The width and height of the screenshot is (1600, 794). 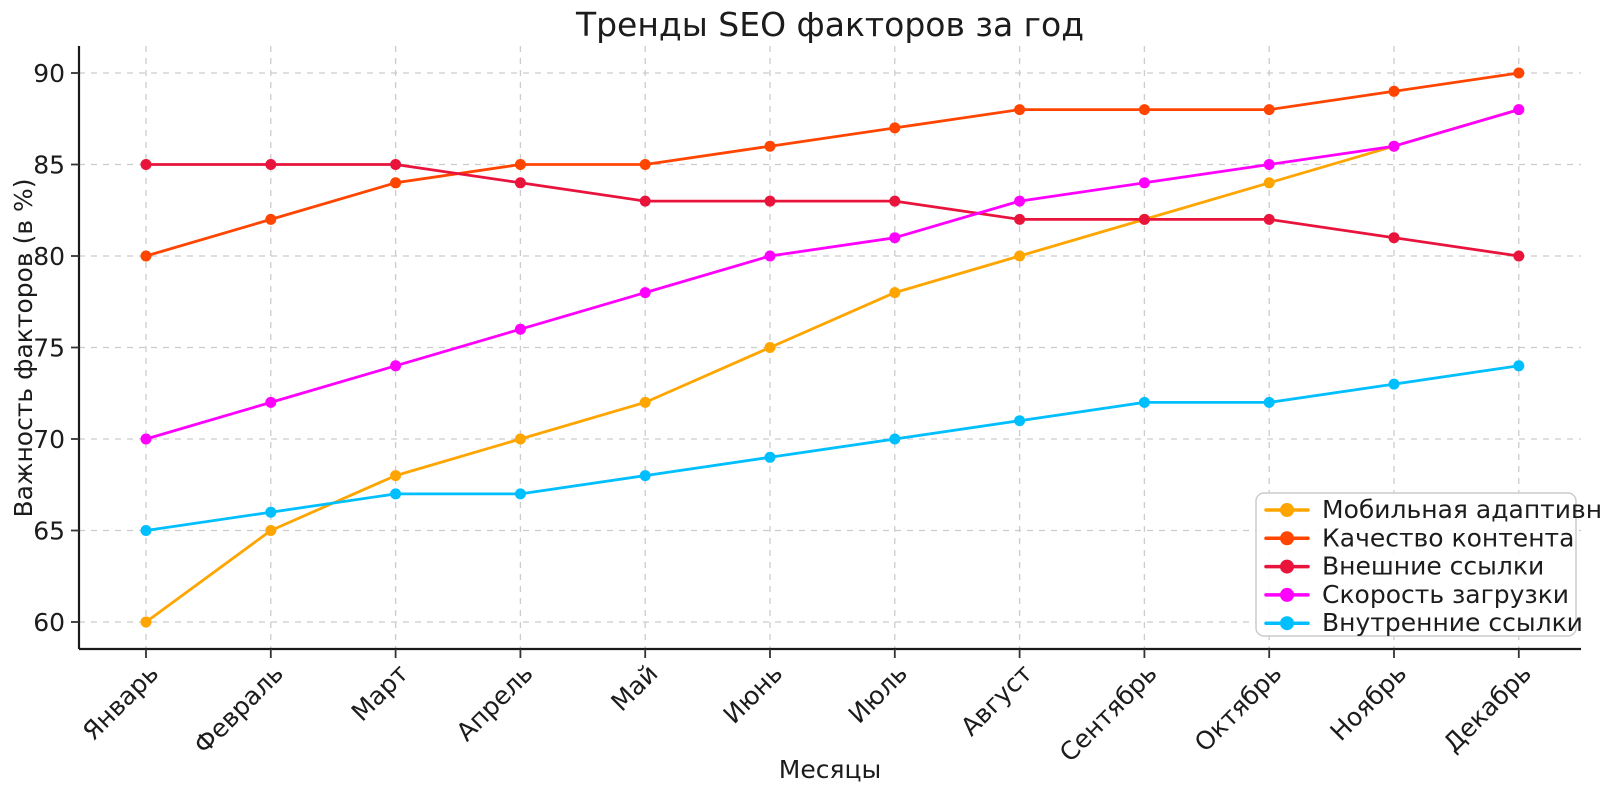 What do you see at coordinates (49, 73) in the screenshot?
I see `y-tick-label: 90` at bounding box center [49, 73].